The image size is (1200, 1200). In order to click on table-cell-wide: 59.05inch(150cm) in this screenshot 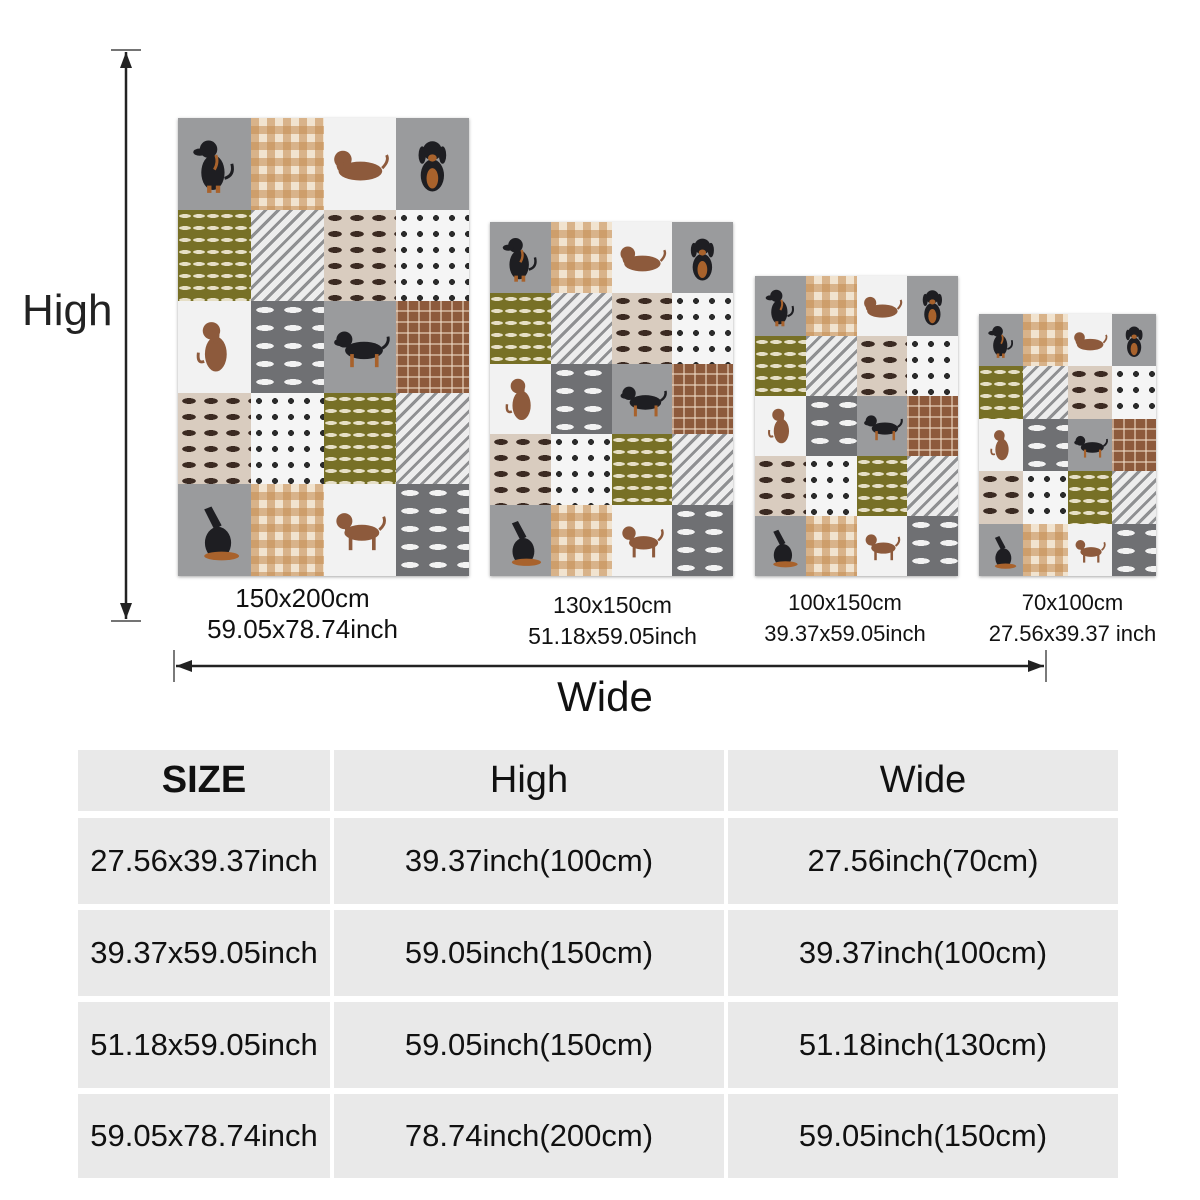, I will do `click(923, 1136)`.